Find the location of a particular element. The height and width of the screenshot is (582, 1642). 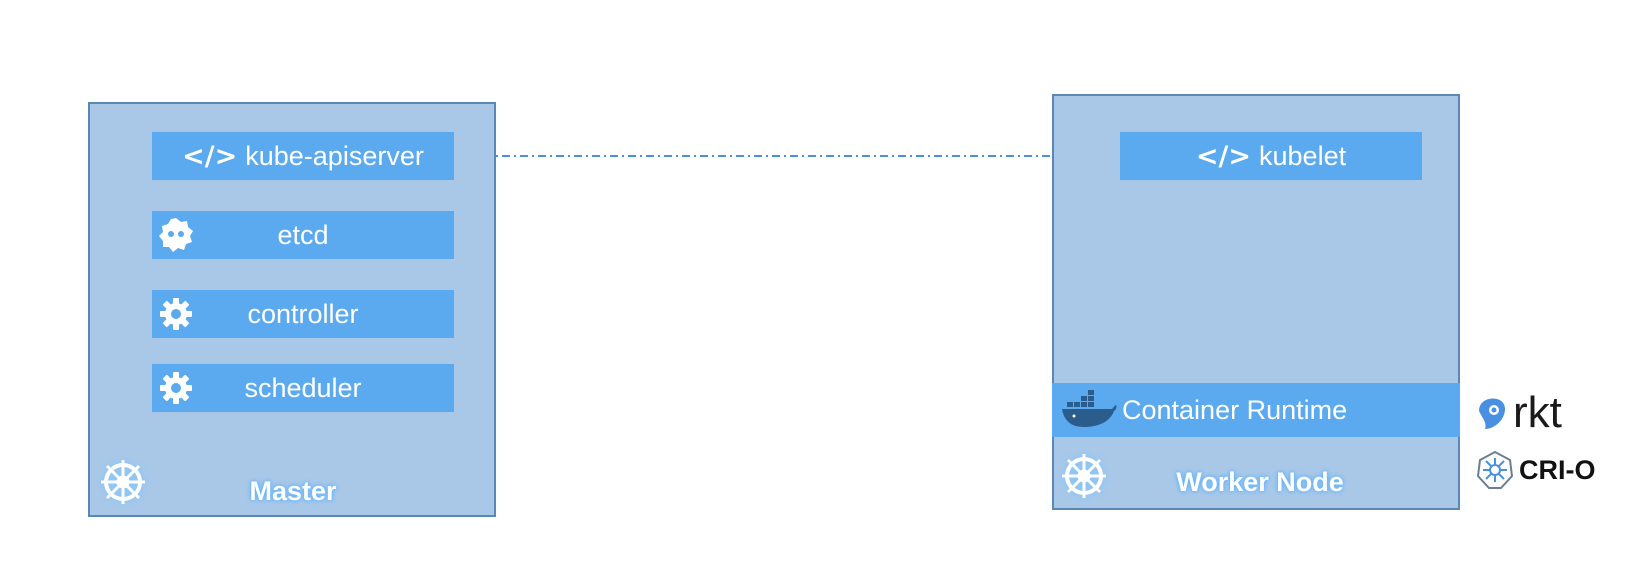

scheduler-component: scheduler is located at coordinates (303, 388).